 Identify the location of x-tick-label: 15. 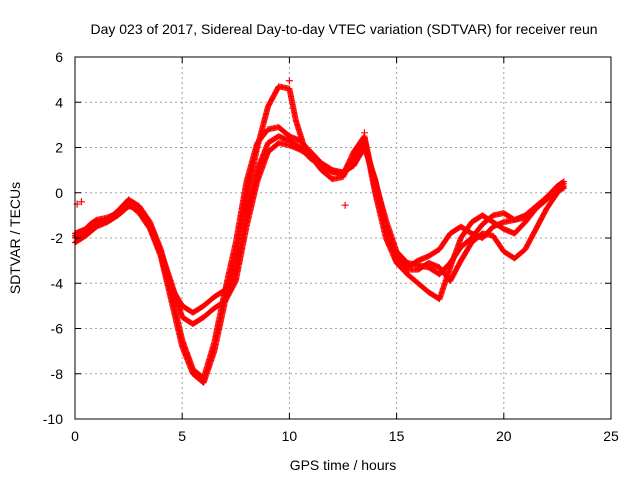
(397, 436).